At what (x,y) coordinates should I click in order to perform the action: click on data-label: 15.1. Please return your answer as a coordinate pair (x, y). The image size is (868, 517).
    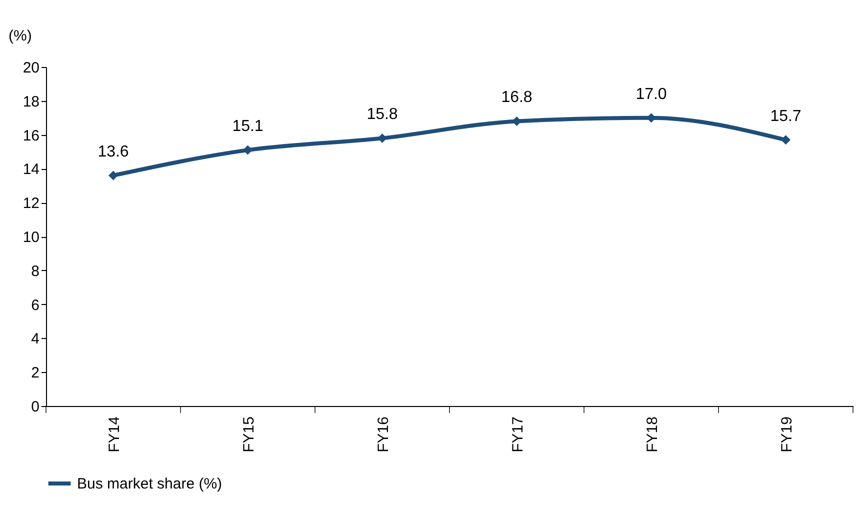
    Looking at the image, I should click on (248, 127).